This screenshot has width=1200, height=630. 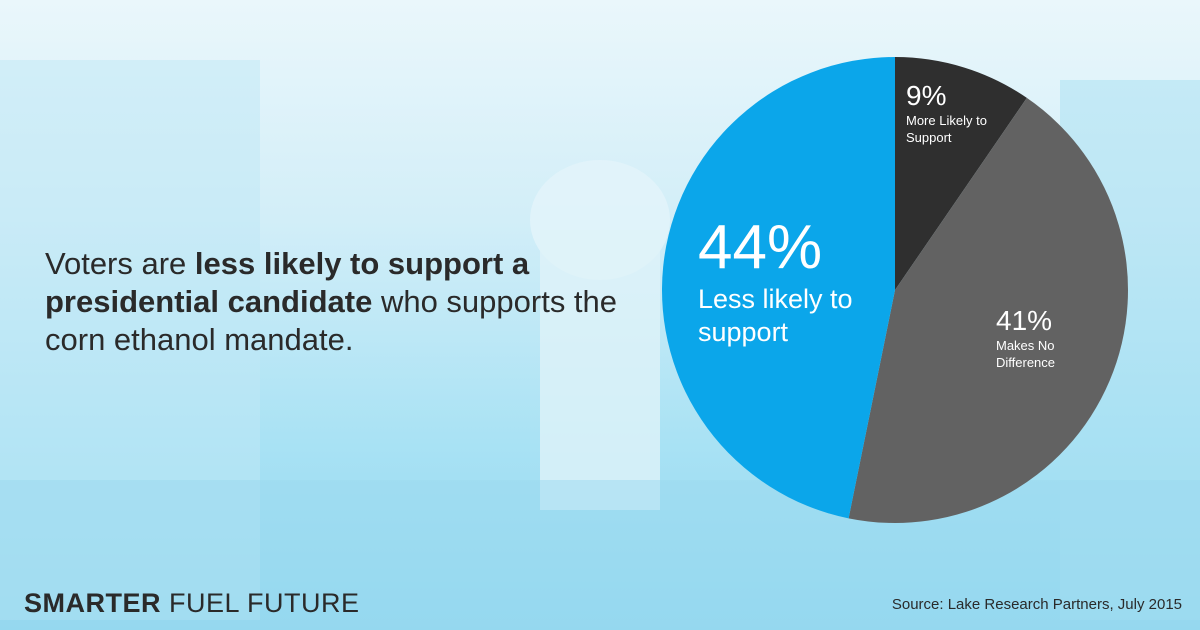 What do you see at coordinates (264, 603) in the screenshot?
I see `brand-regular: FUEL FUTURE` at bounding box center [264, 603].